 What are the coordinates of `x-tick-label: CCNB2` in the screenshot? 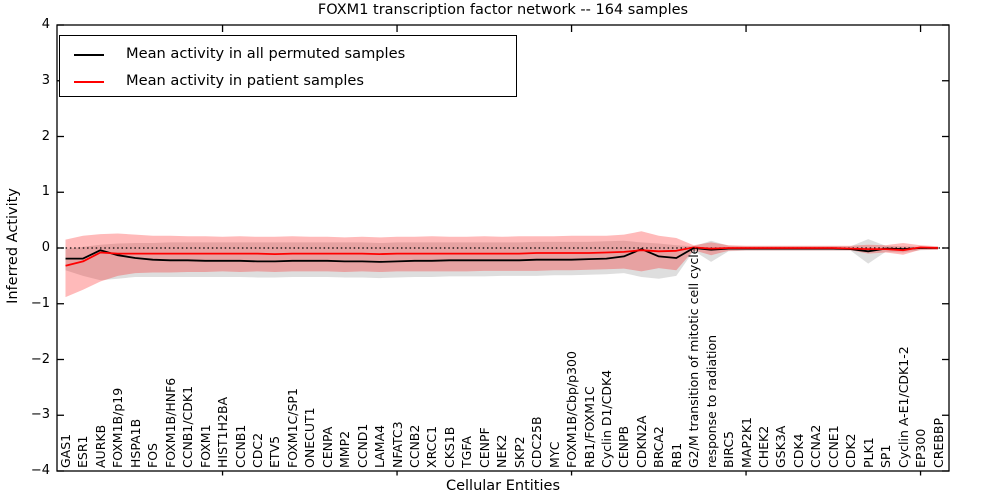 It's located at (414, 446).